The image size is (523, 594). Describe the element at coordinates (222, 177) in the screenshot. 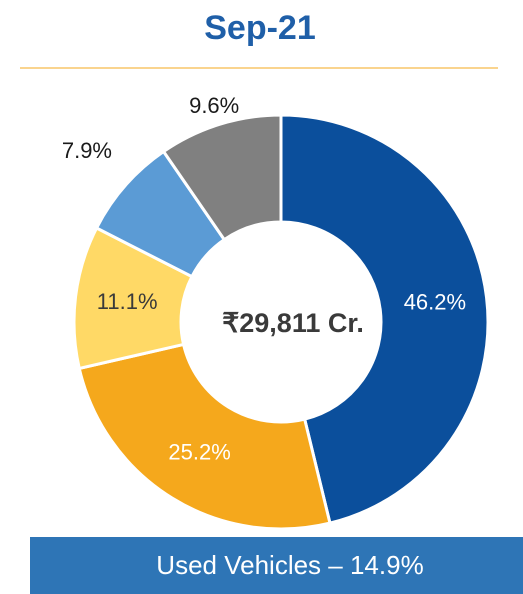

I see `slice` at that location.